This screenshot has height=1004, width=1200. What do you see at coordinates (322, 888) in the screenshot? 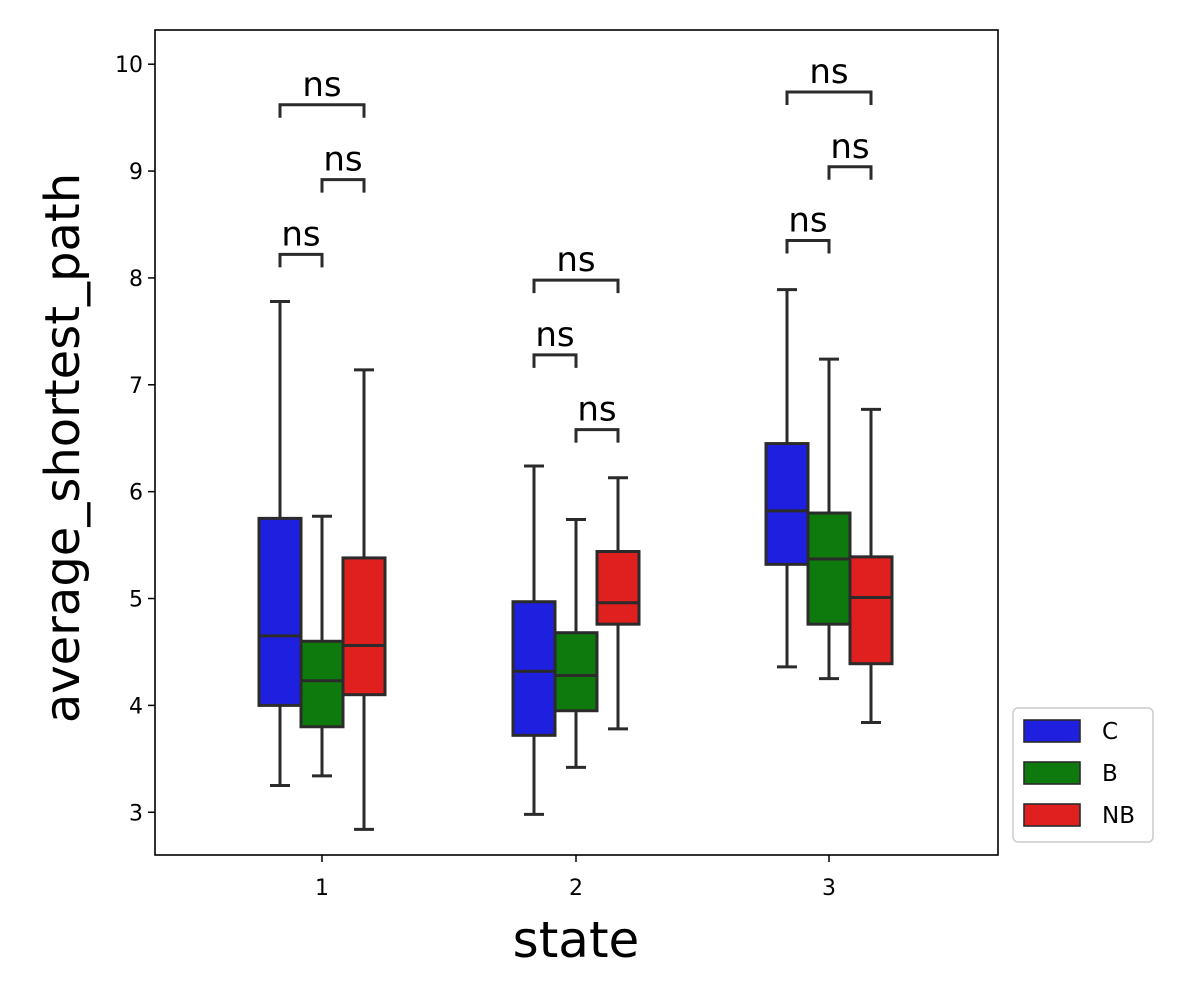
I see `x-tick-label: 1` at bounding box center [322, 888].